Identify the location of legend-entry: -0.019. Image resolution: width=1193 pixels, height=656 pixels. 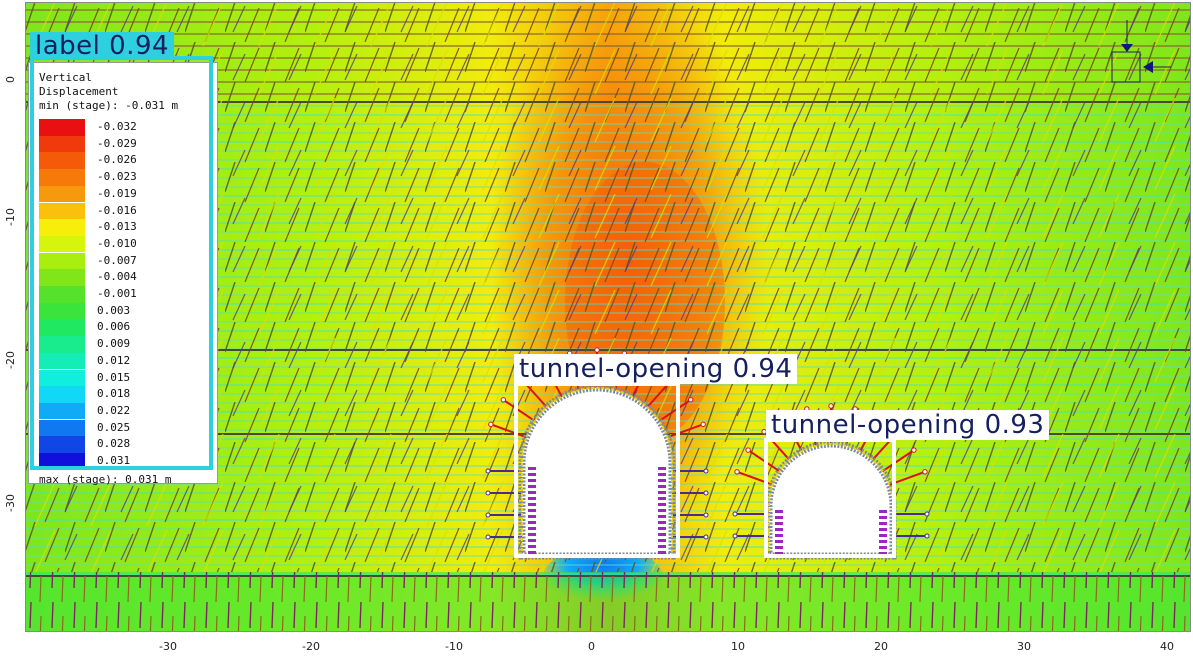
(124, 194).